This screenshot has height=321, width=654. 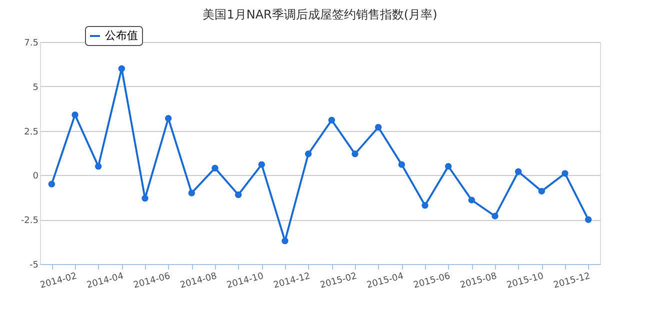 I want to click on y-tick-label: -5, so click(x=34, y=265).